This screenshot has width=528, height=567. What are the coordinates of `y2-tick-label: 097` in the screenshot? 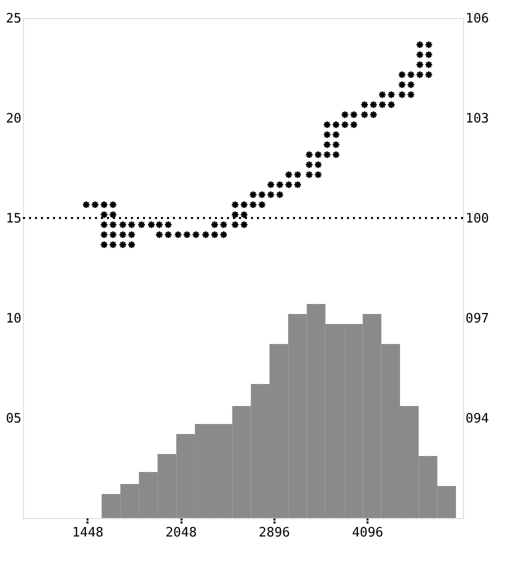 It's located at (477, 319).